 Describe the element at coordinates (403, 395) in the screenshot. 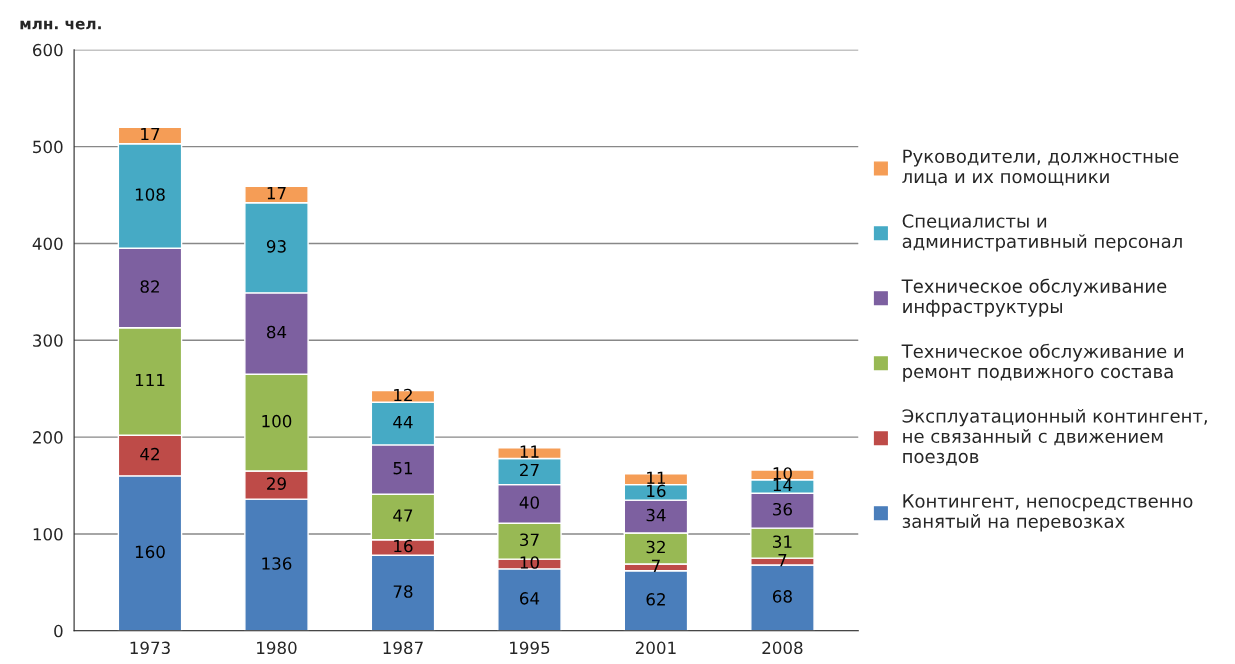

I see `data-label: 12` at that location.